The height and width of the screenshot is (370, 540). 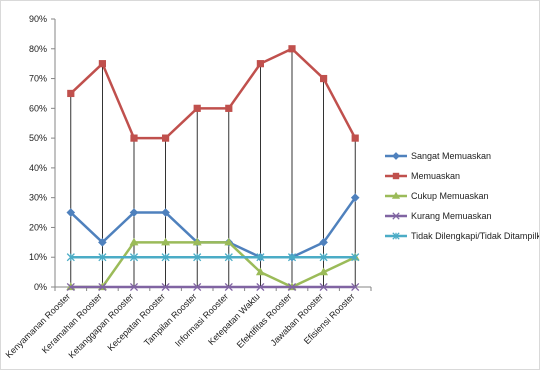 What do you see at coordinates (475, 236) in the screenshot?
I see `legend-label: Tidak Dilengkapi/Tidak Ditampilkan` at bounding box center [475, 236].